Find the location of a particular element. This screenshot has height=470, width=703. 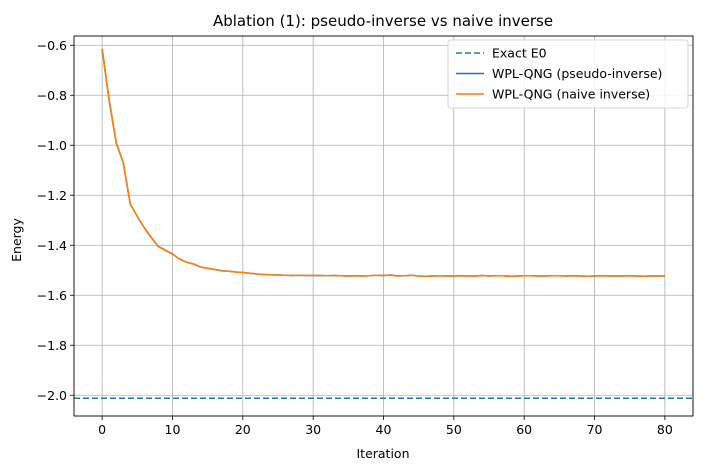

x-tick-label: 30 is located at coordinates (313, 429).